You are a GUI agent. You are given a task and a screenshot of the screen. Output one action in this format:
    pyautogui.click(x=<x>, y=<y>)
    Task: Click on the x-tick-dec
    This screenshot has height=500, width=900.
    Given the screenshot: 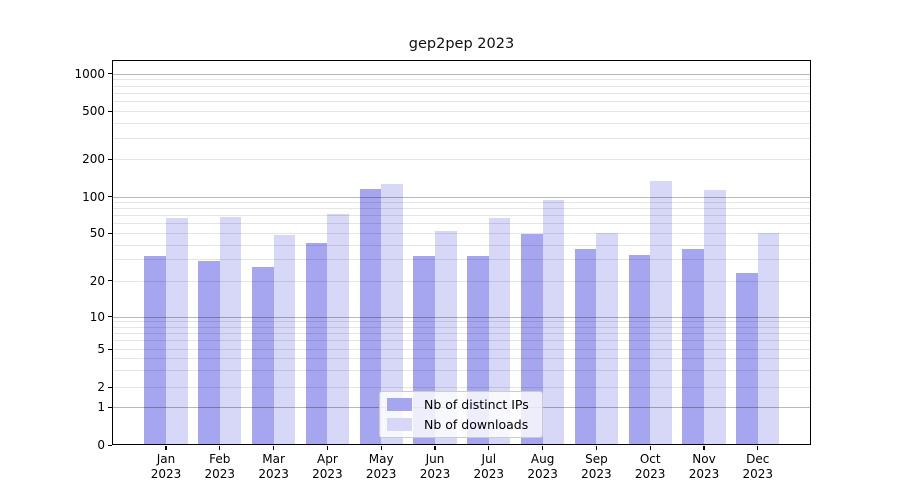 What is the action you would take?
    pyautogui.click(x=758, y=448)
    